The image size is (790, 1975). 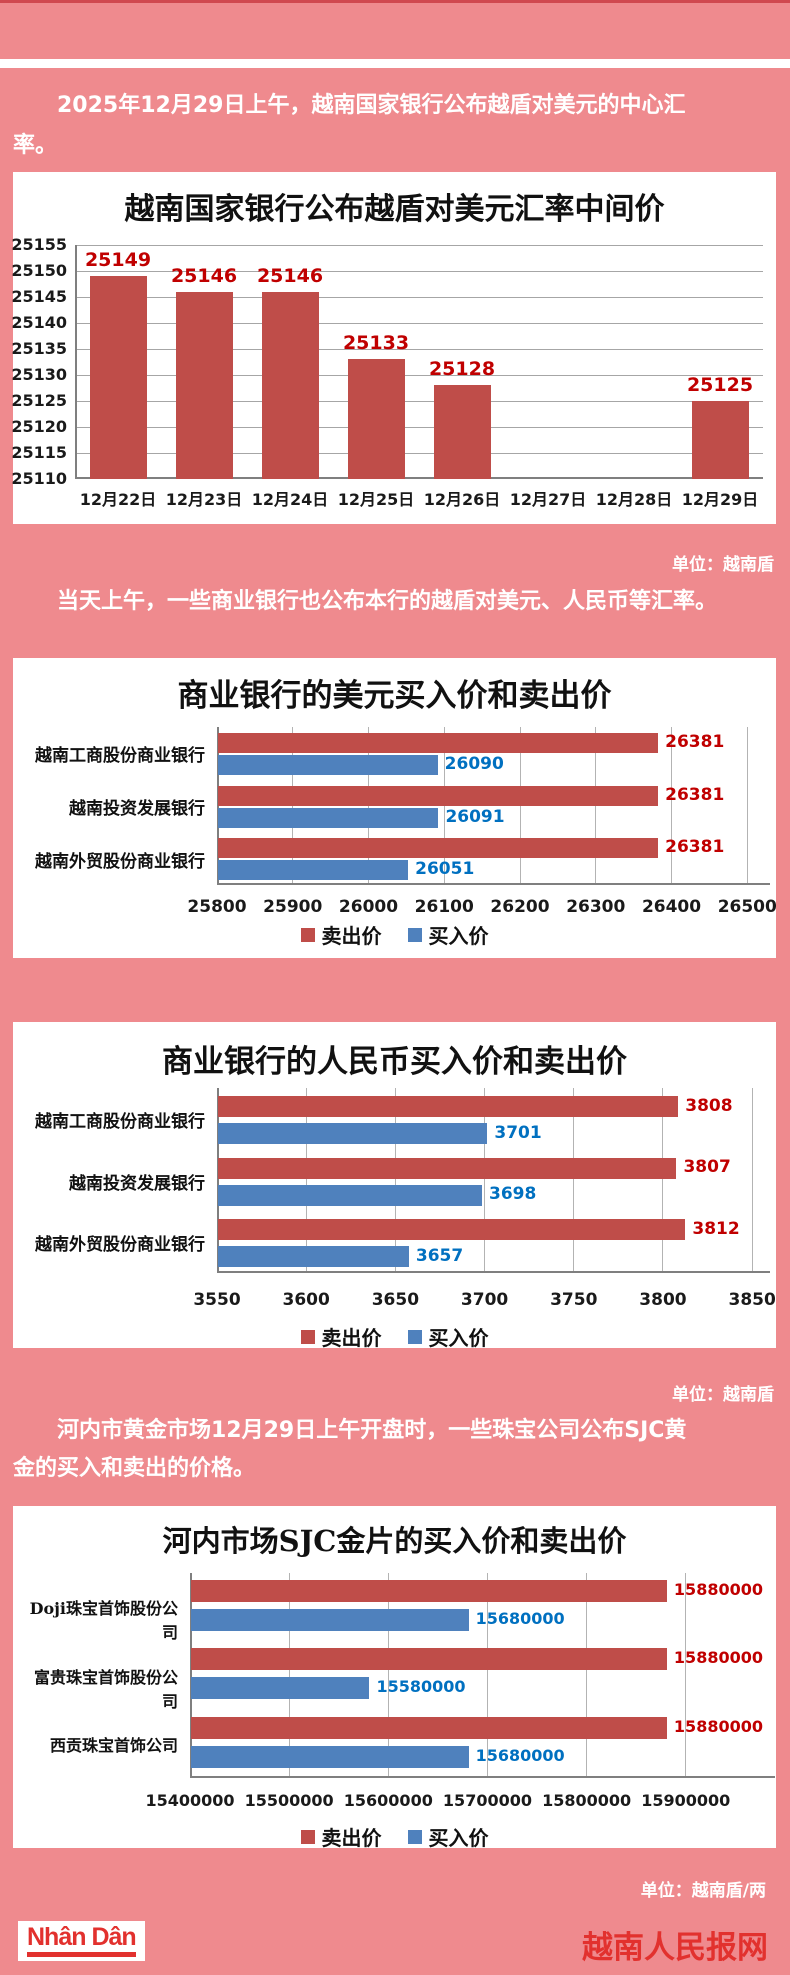 I want to click on chart-title: 越南国家银行公布越盾对美元汇率中间价, so click(x=394, y=209).